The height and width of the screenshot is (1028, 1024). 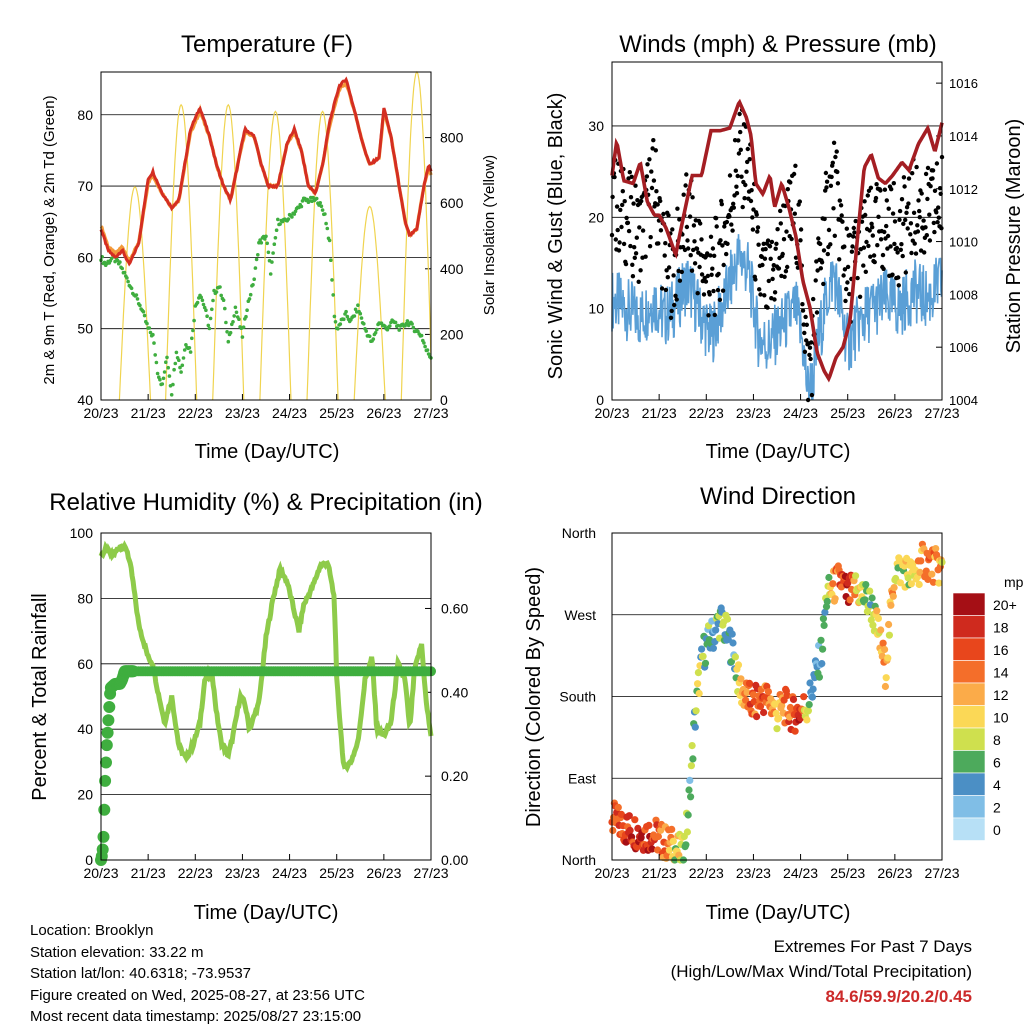 What do you see at coordinates (1001, 695) in the screenshot?
I see `legend-label: 12` at bounding box center [1001, 695].